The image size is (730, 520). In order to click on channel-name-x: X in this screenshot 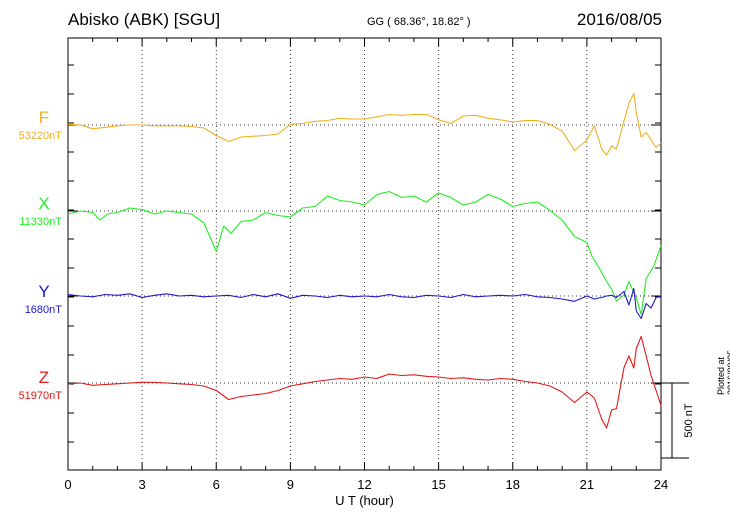, I will do `click(44, 203)`.